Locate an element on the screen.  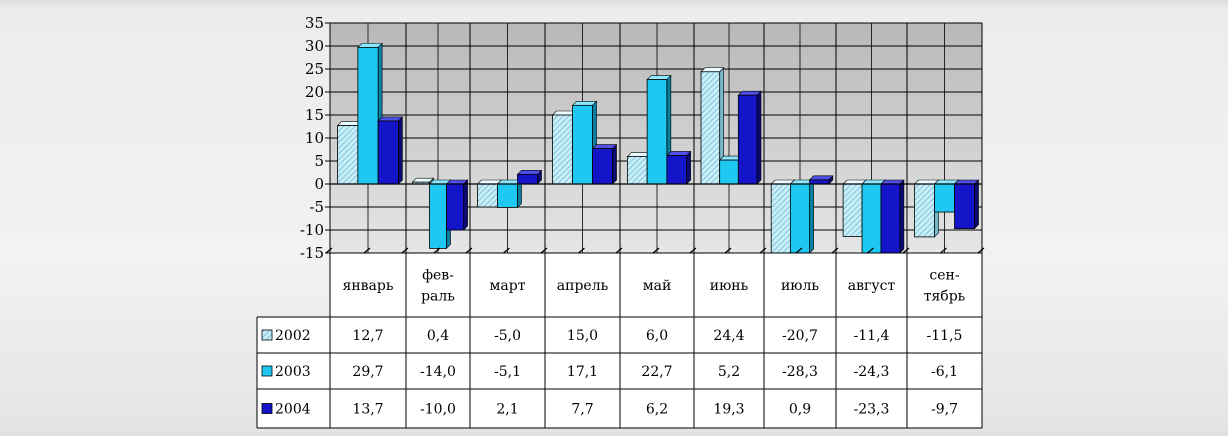
category-label: раль is located at coordinates (438, 297).